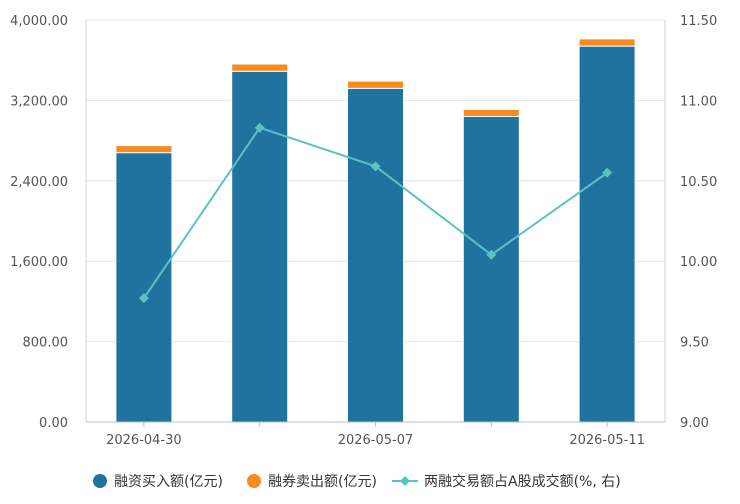  What do you see at coordinates (698, 262) in the screenshot?
I see `y-right-tick-label: 10.00` at bounding box center [698, 262].